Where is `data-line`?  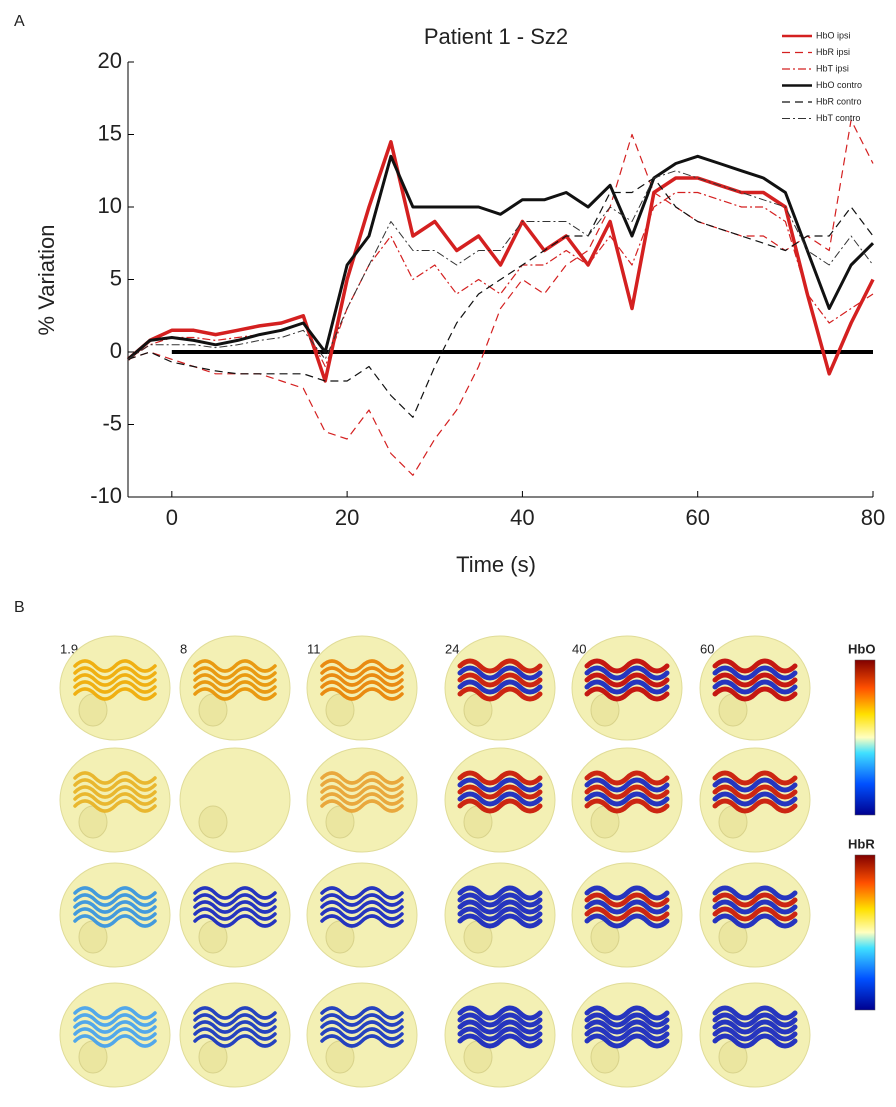
data-line is located at coordinates (500, 265).